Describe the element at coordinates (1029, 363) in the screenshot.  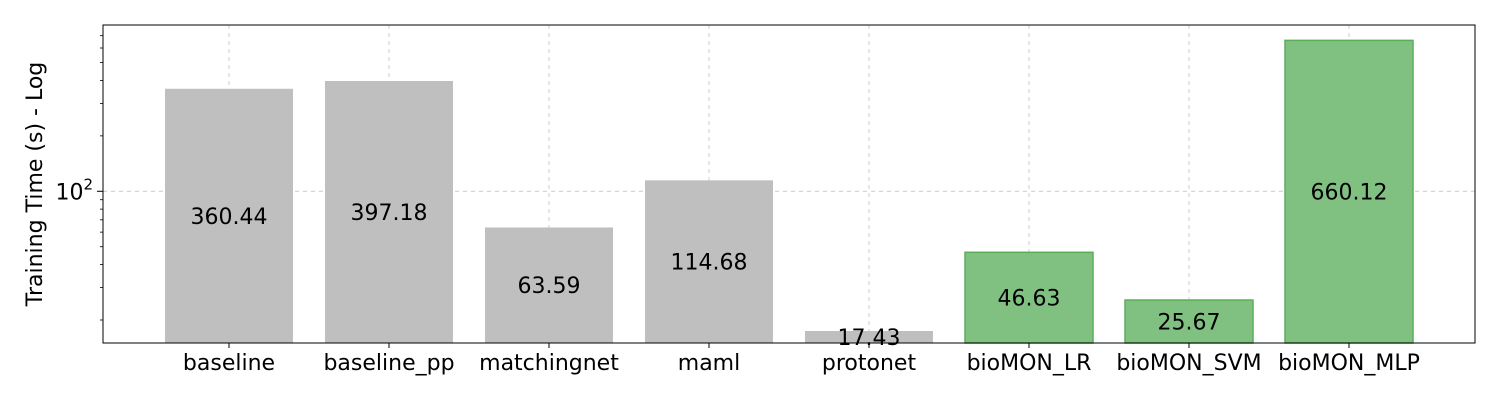
I see `x-tick-label: bioMON_LR` at that location.